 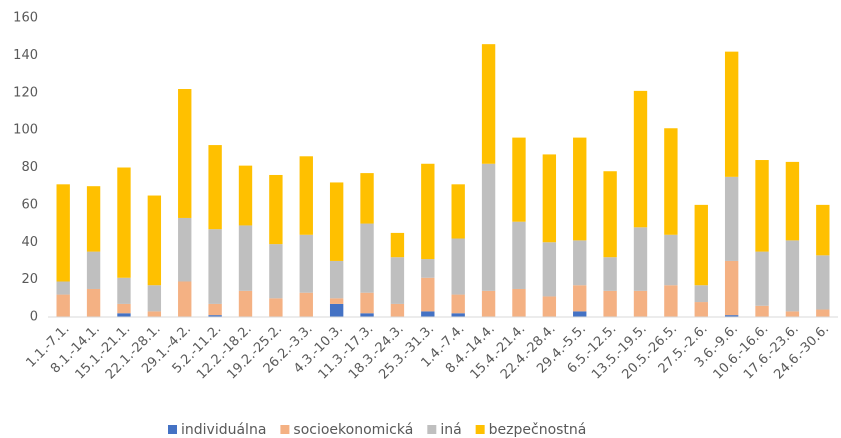 What do you see at coordinates (353, 430) in the screenshot?
I see `legend-label: socioekonomická` at bounding box center [353, 430].